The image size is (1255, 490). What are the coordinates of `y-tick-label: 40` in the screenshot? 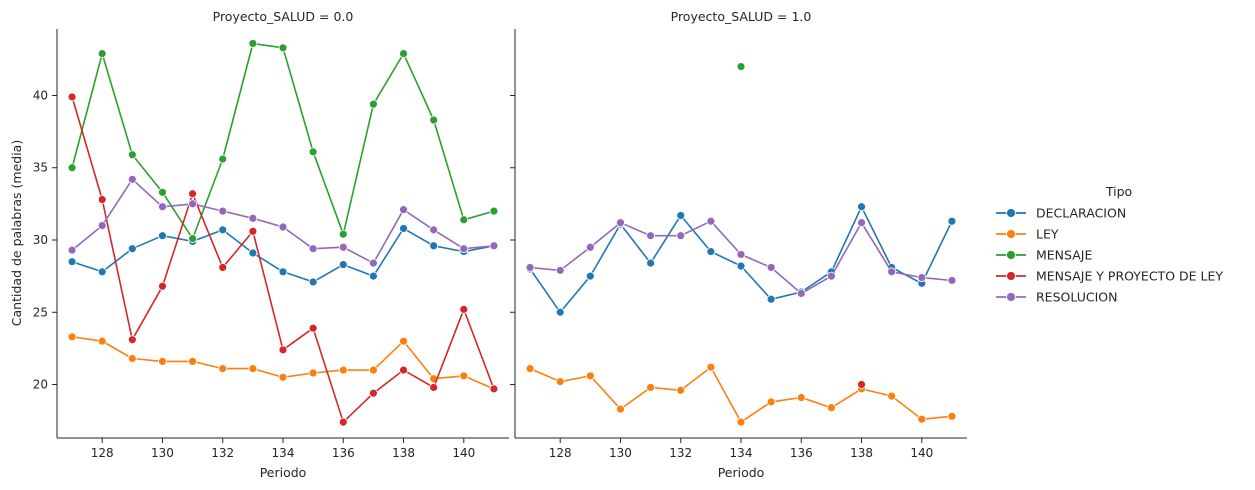 It's located at (40, 95).